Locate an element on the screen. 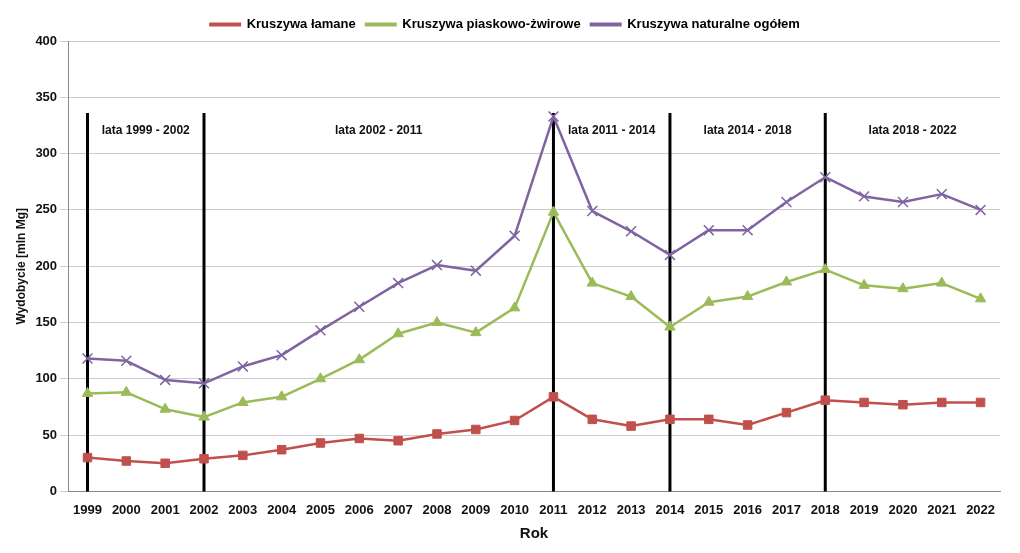  x-tick-label: 2017 is located at coordinates (786, 509).